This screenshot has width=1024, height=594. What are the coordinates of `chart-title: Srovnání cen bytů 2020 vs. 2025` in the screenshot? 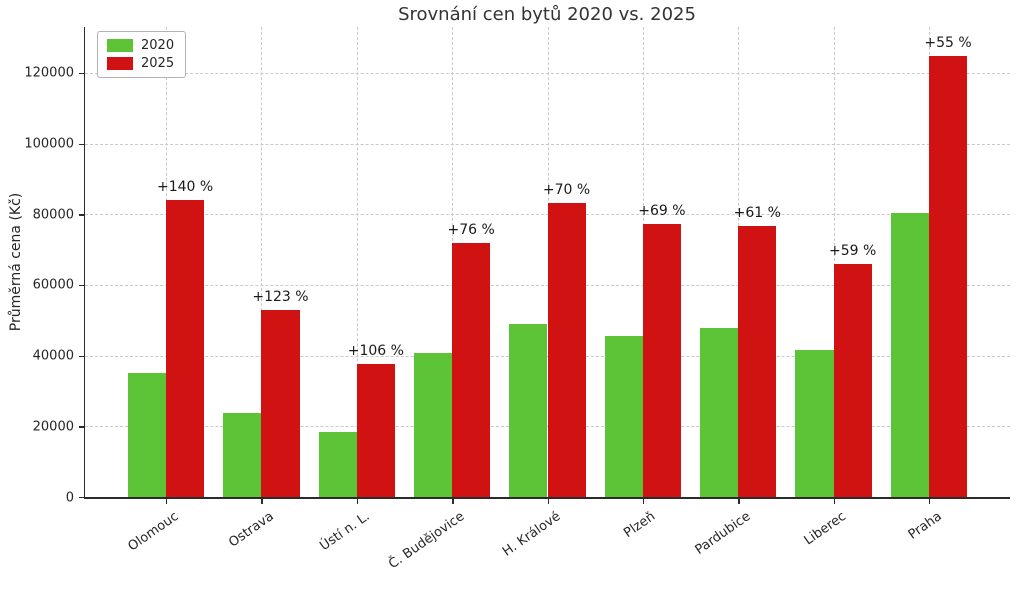 It's located at (547, 14).